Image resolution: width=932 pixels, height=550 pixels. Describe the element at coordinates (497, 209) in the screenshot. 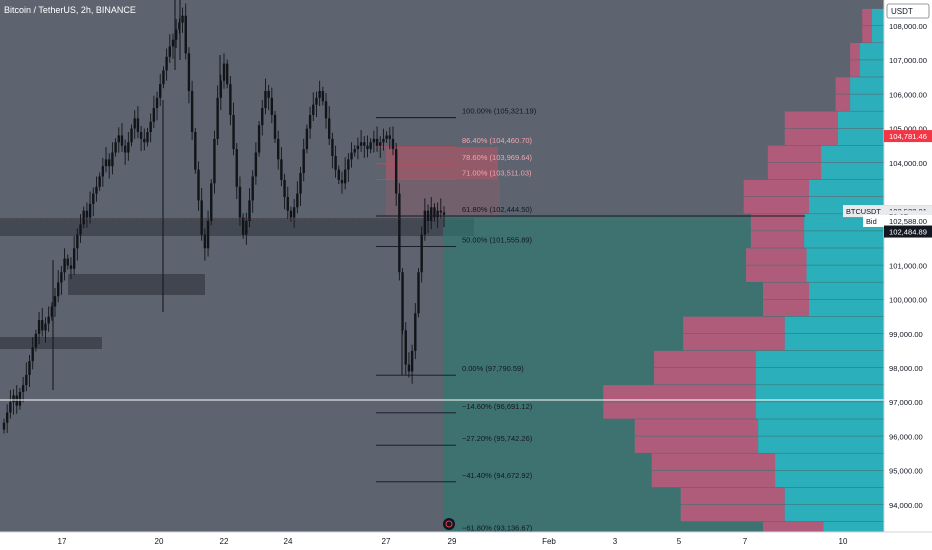

I see `fib-label: 61.80% (102,444.50)` at that location.